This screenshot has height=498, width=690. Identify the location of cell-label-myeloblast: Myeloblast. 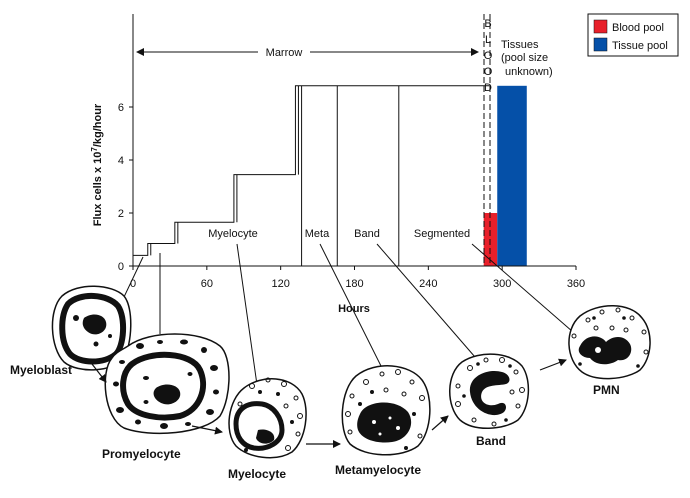
(41, 370).